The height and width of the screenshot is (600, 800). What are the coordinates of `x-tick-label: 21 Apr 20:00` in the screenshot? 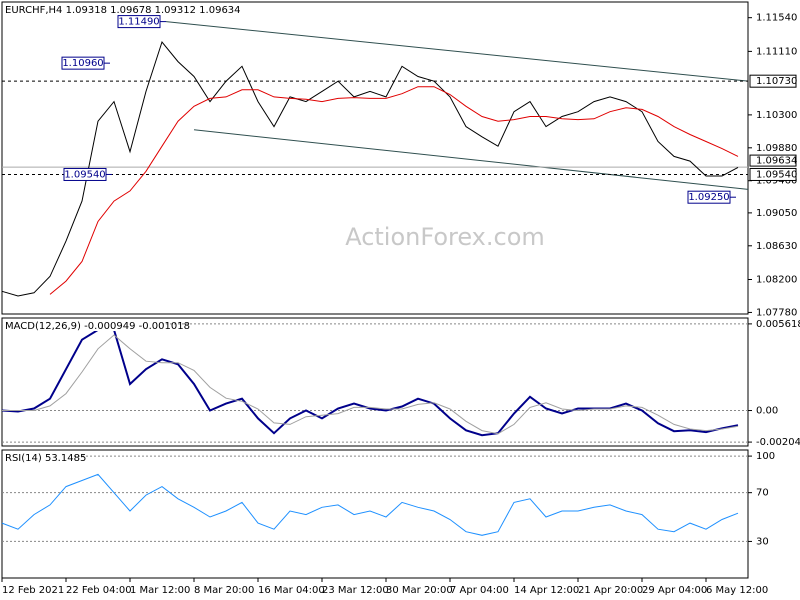 It's located at (610, 590).